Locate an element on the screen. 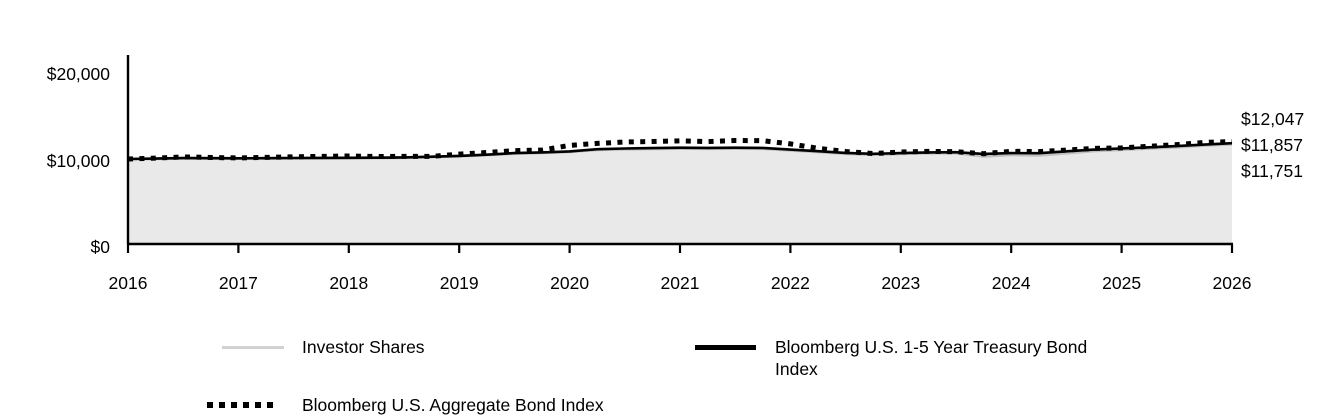 This screenshot has width=1332, height=420. x-axis-label-2018: 2018 is located at coordinates (349, 283).